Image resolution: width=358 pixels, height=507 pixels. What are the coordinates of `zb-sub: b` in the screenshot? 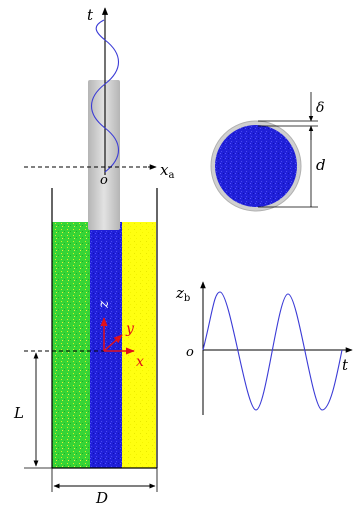 It's located at (187, 298).